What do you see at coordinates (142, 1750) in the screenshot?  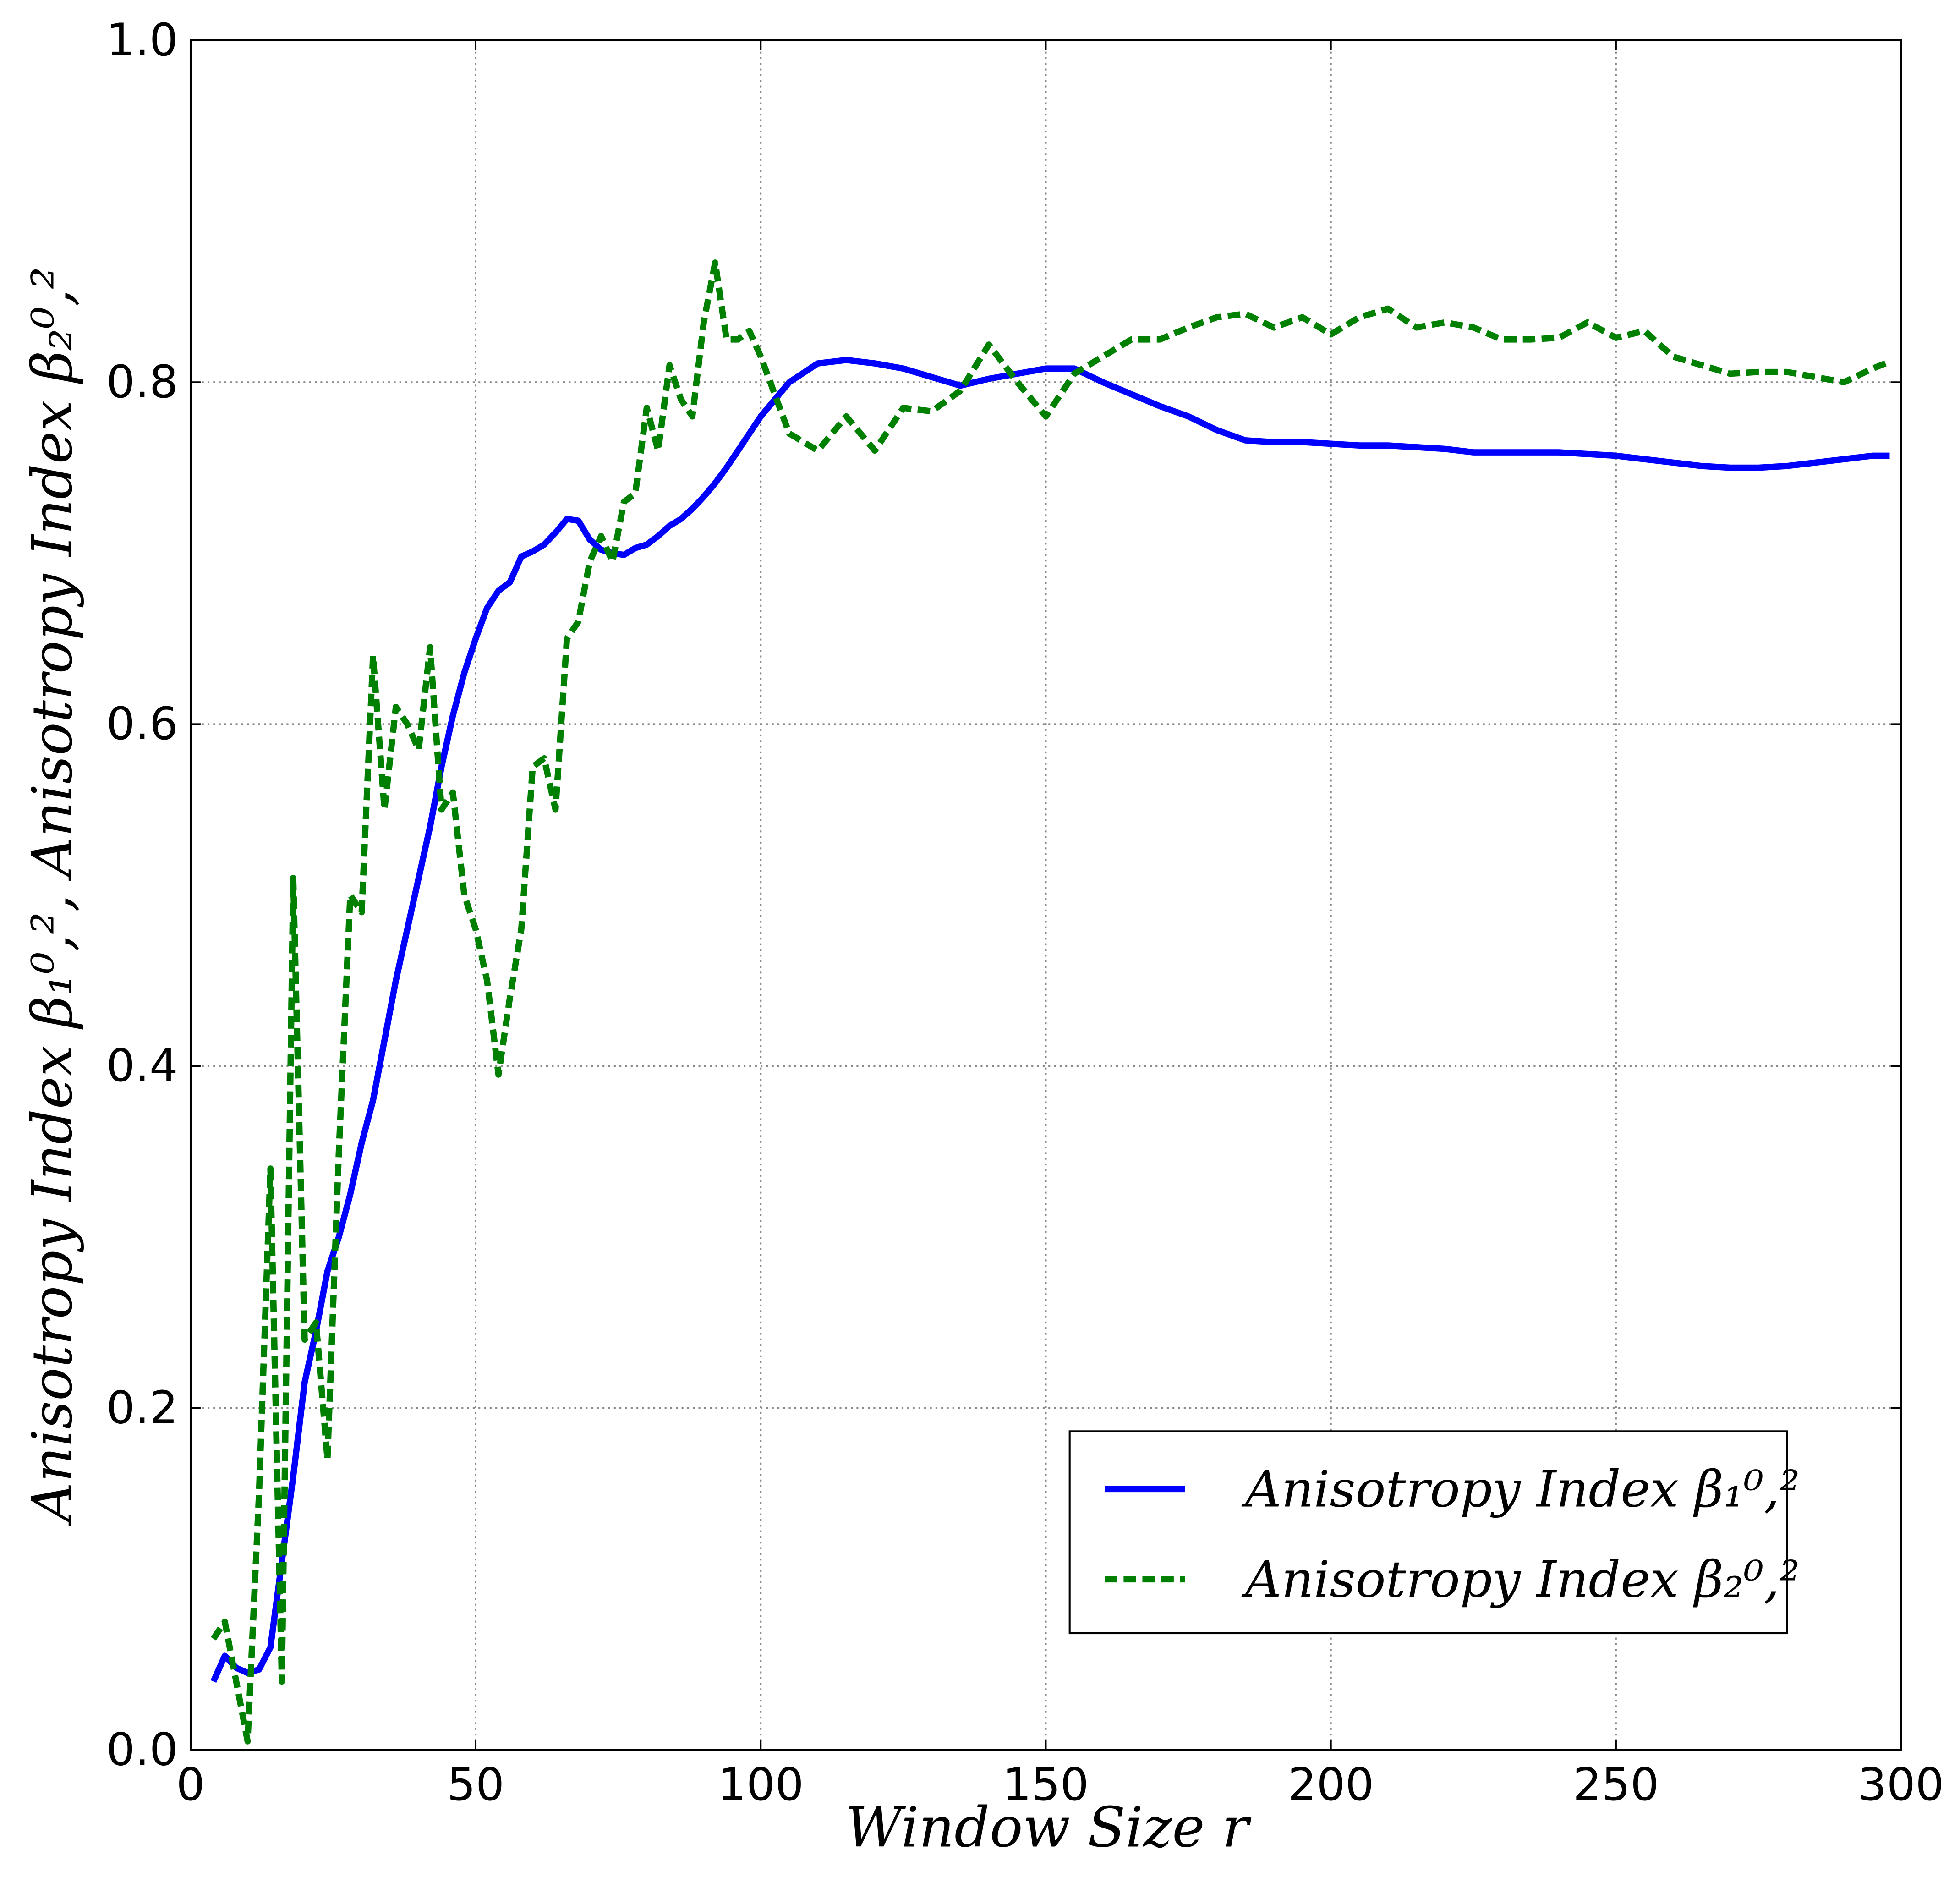 I see `y-tick-label: 0.0` at bounding box center [142, 1750].